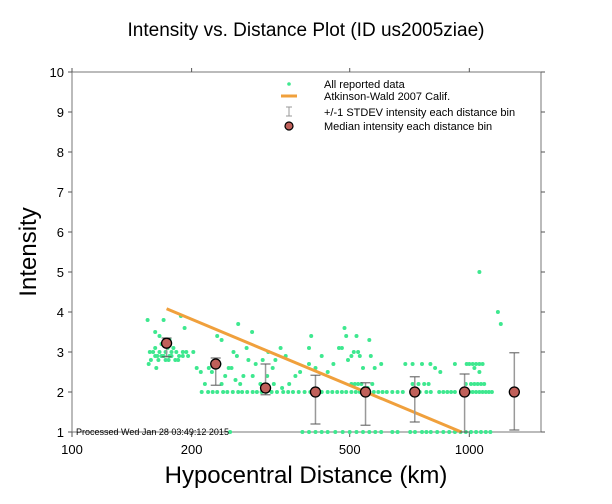  Describe the element at coordinates (469, 449) in the screenshot. I see `x-tick-label: 1000` at that location.